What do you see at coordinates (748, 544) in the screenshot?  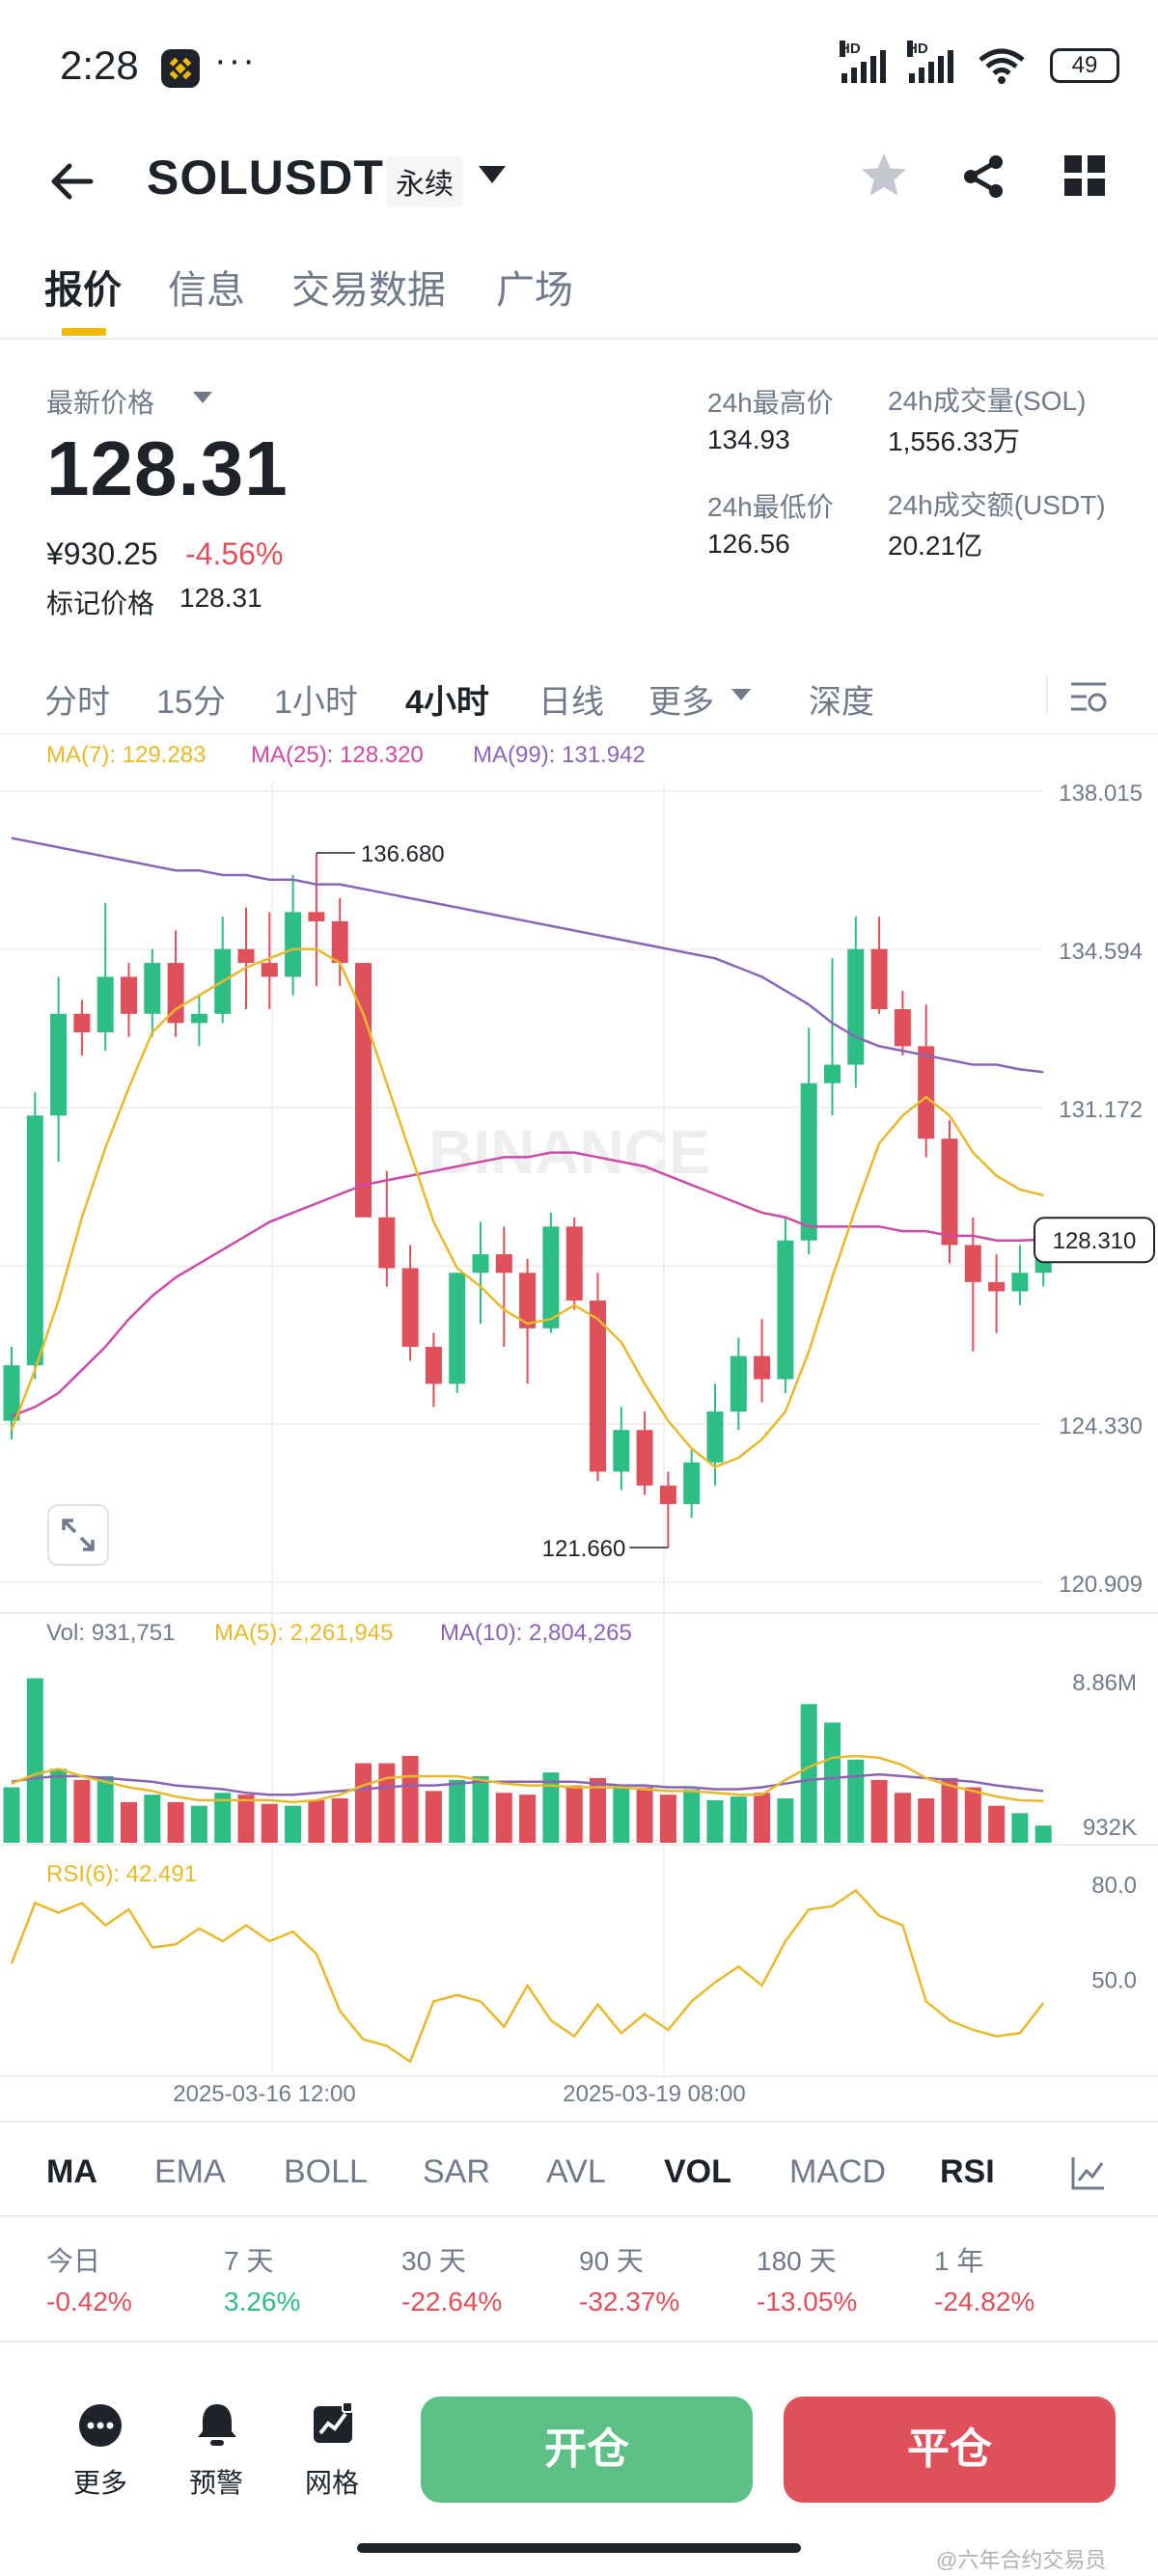 I see `low-24h: 126.56` at bounding box center [748, 544].